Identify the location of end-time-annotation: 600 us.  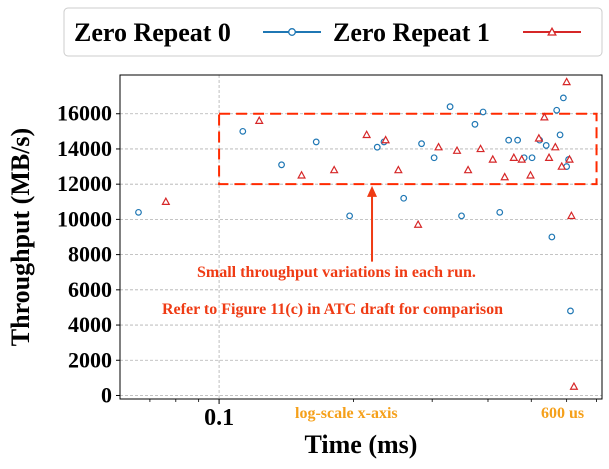
(562, 413).